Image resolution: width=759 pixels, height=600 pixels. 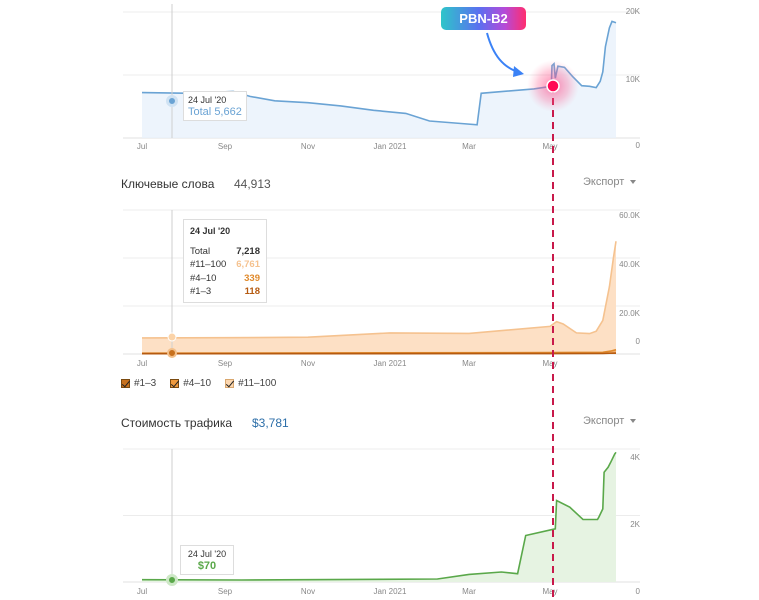 What do you see at coordinates (207, 566) in the screenshot?
I see `traffic-cost-tooltip-value: $70` at bounding box center [207, 566].